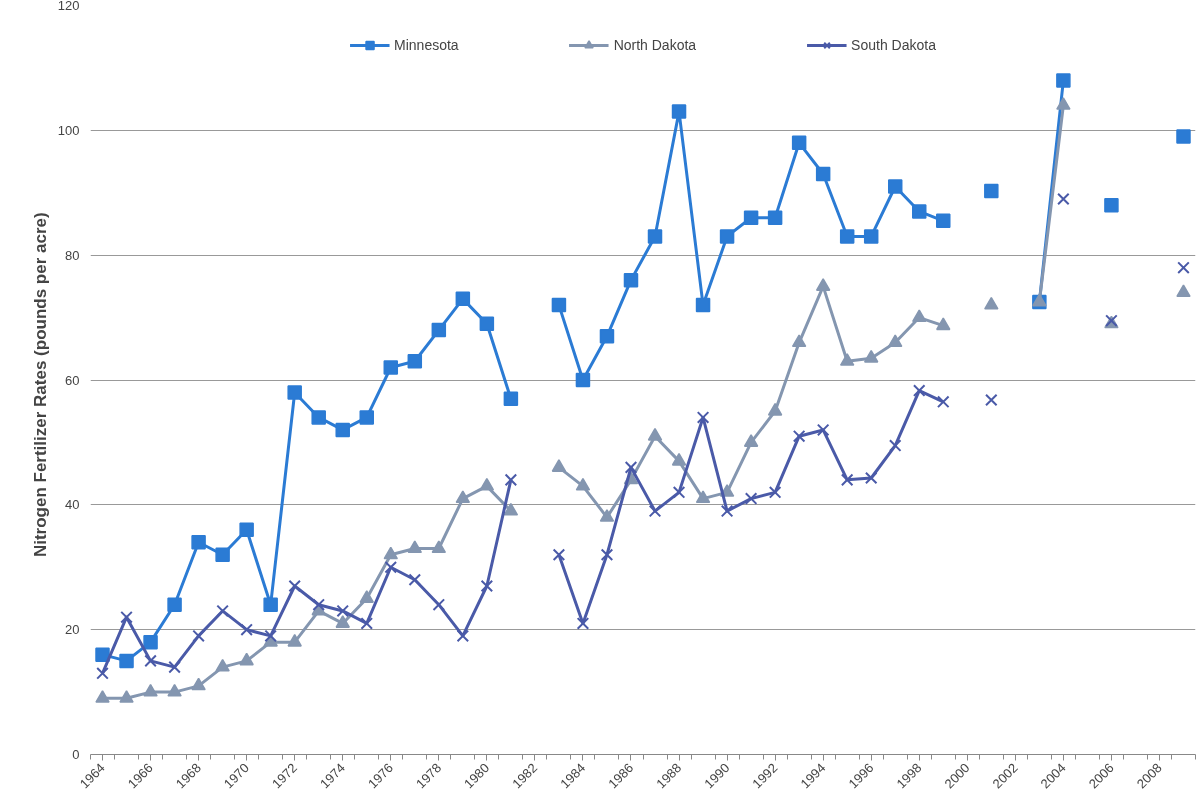 The height and width of the screenshot is (799, 1204). Describe the element at coordinates (72, 505) in the screenshot. I see `y-tick-label: 40` at that location.